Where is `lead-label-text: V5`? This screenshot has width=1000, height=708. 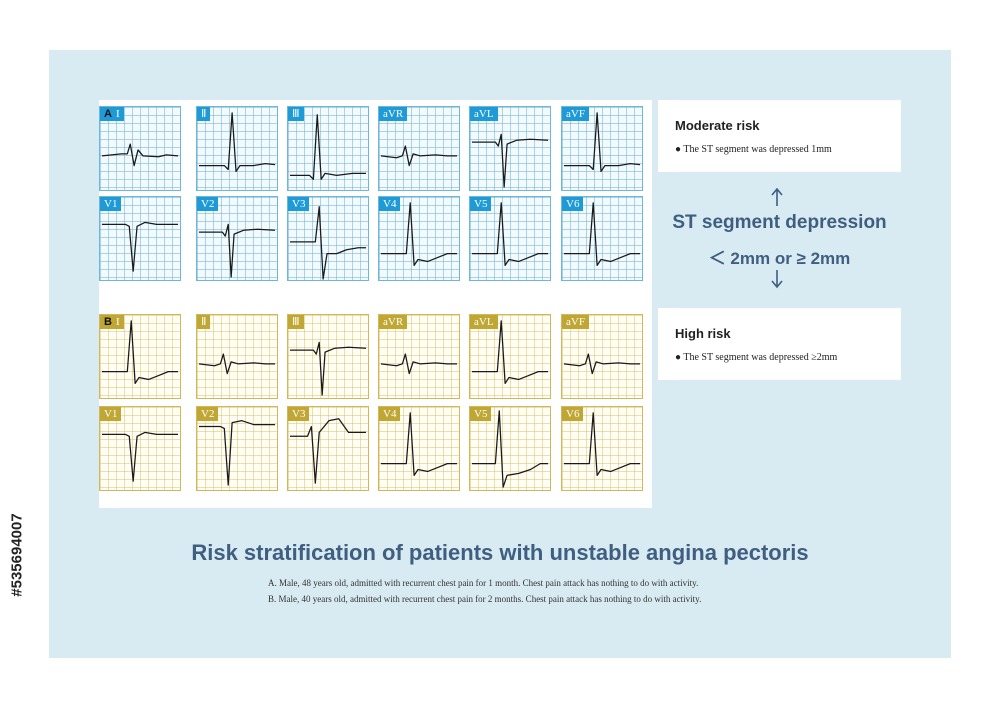 lead-label-text: V5 is located at coordinates (481, 414).